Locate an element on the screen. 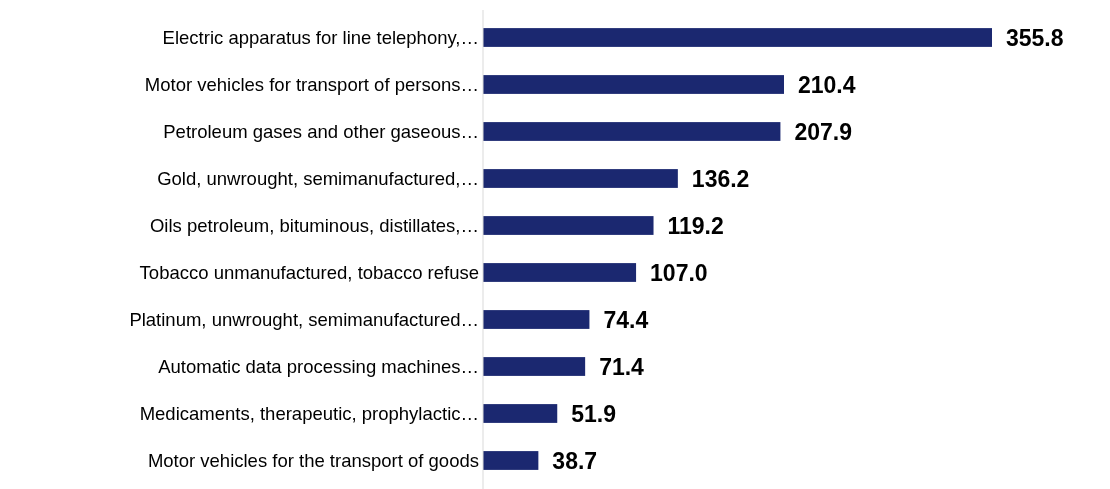 The width and height of the screenshot is (1110, 489). data-label: 71.4 is located at coordinates (622, 367).